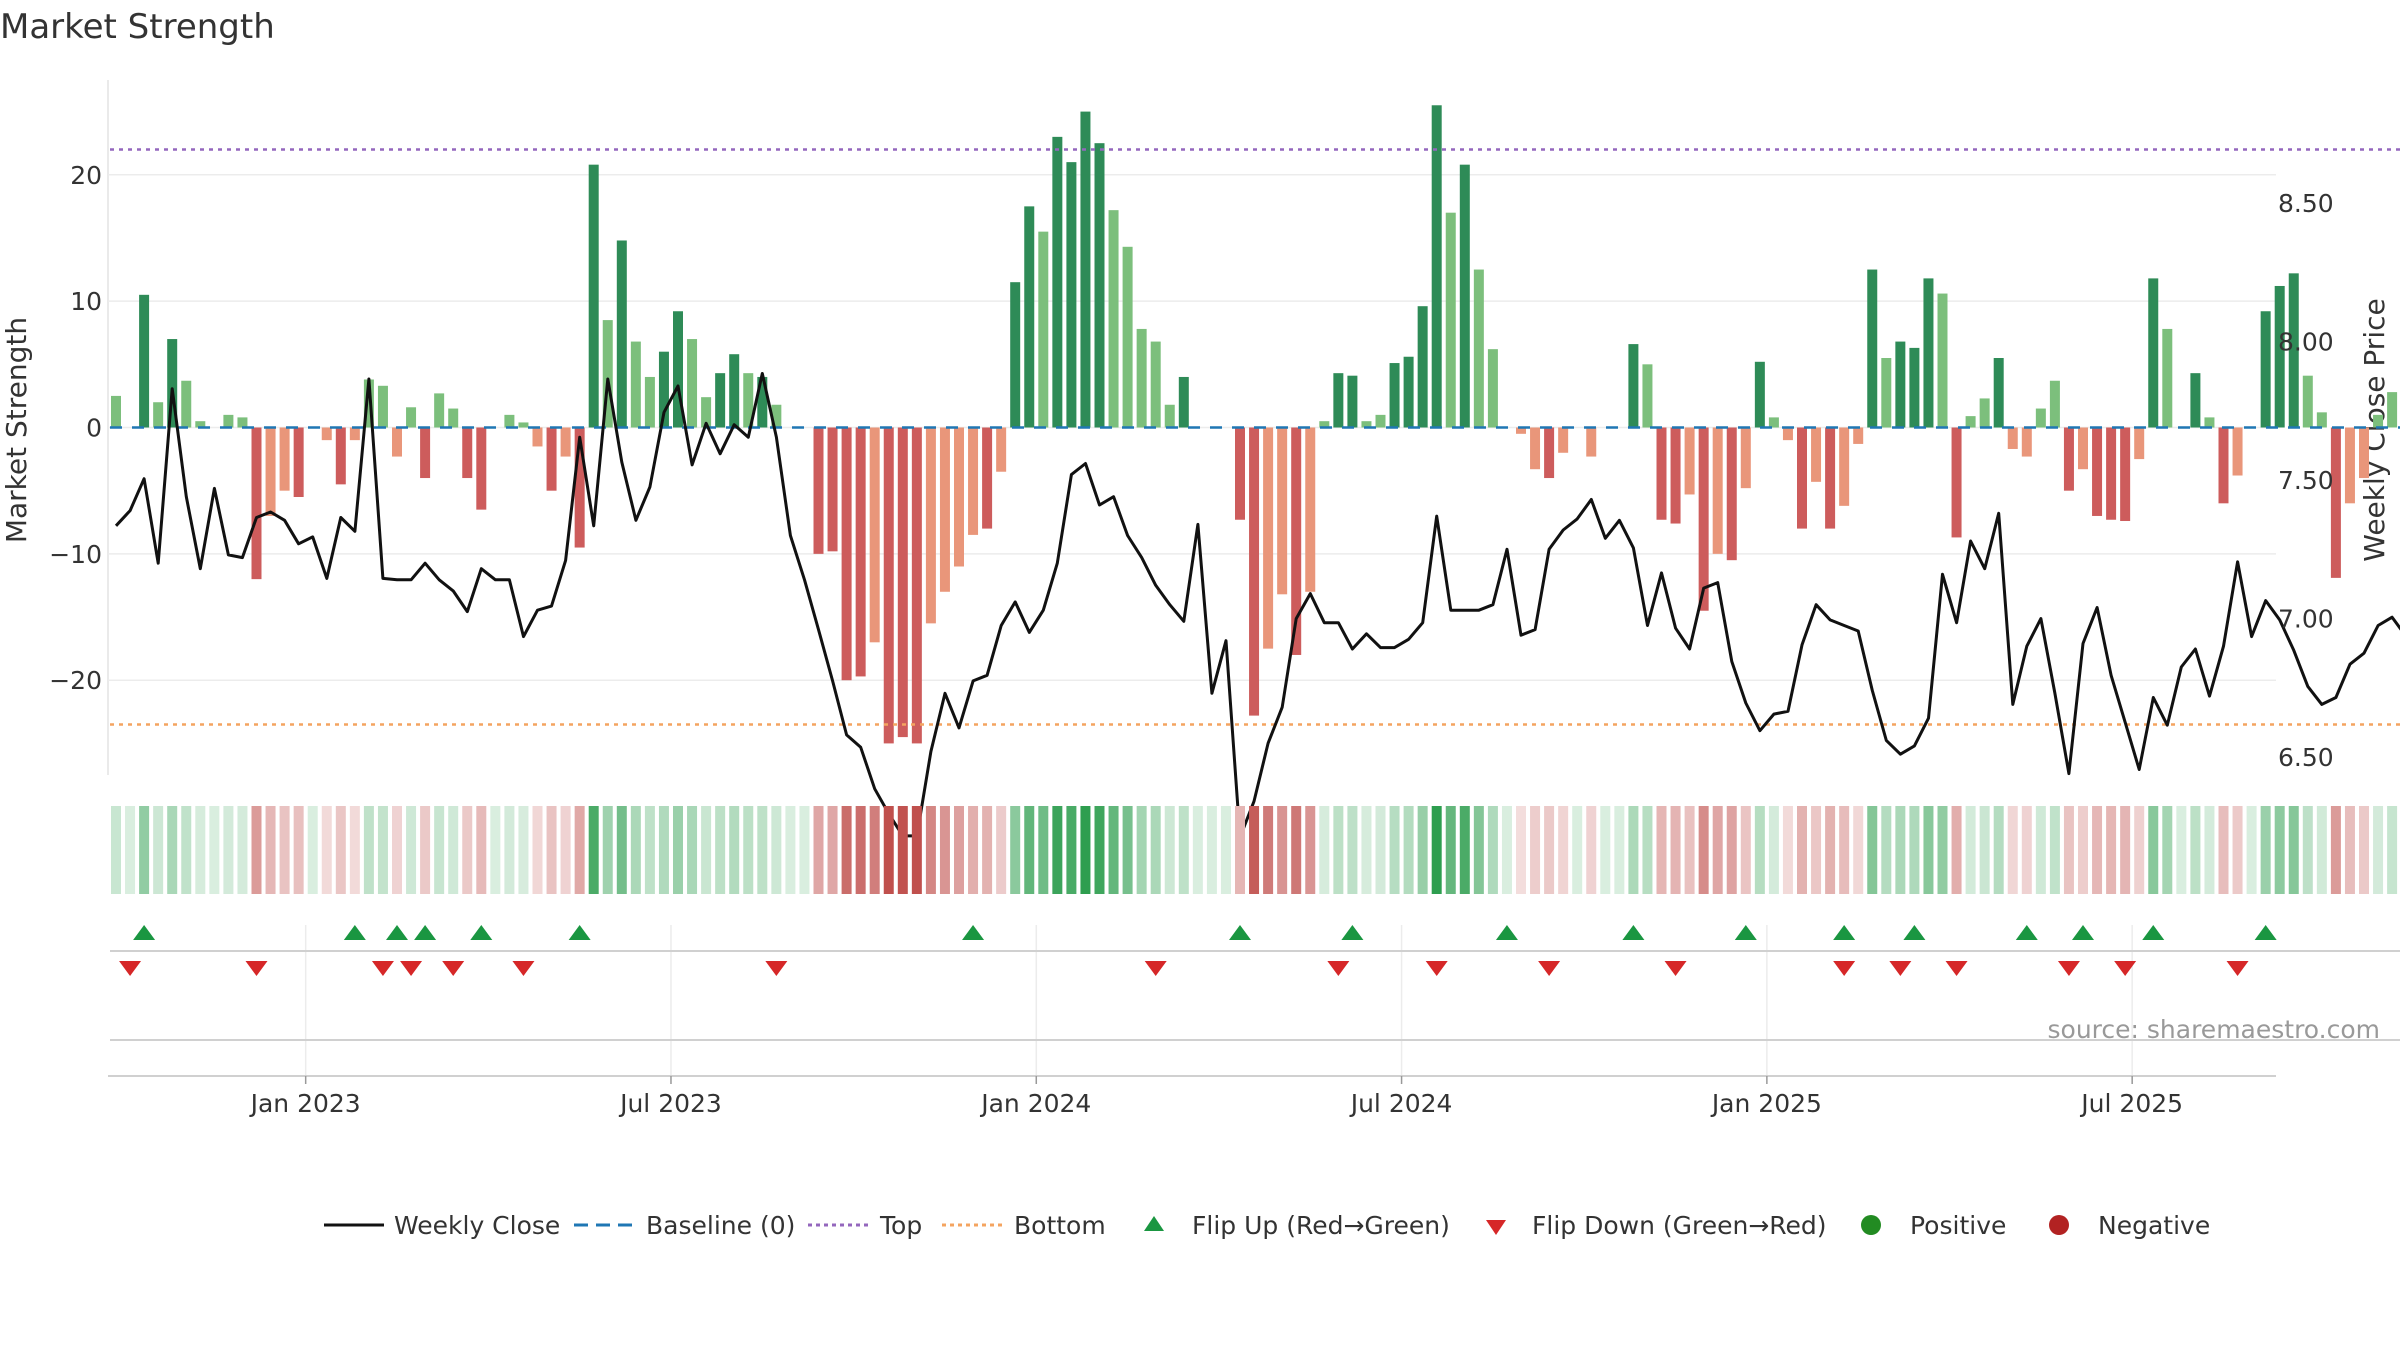 The height and width of the screenshot is (1350, 2400). Describe the element at coordinates (1766, 1103) in the screenshot. I see `x-tick-label: Jan 2025` at that location.